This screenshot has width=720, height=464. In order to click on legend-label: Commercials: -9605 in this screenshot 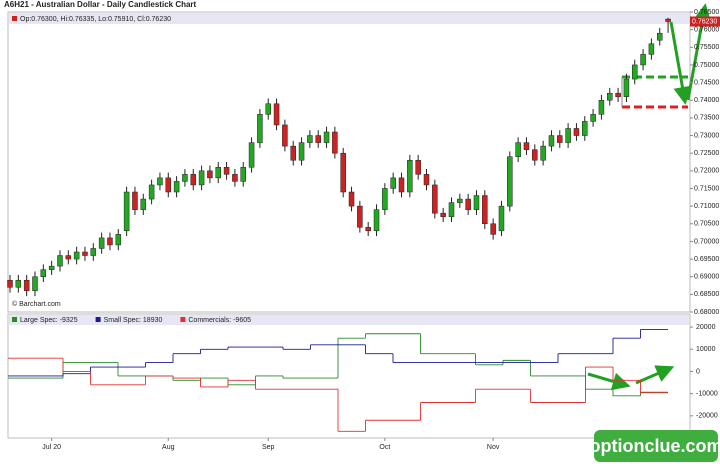, I will do `click(219, 320)`.